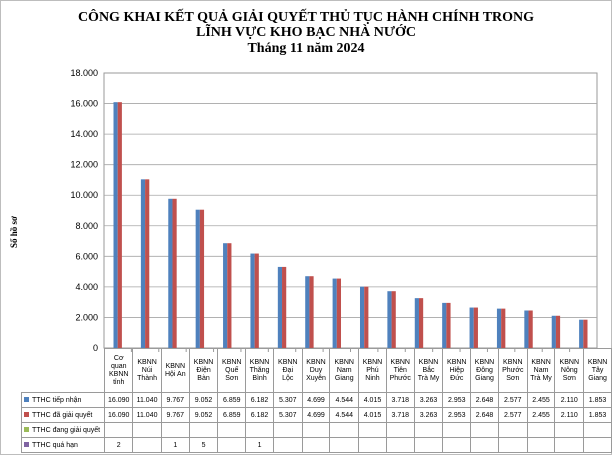 This screenshot has height=455, width=612. Describe the element at coordinates (372, 370) in the screenshot. I see `category-label: KBNN Phú Ninh` at that location.